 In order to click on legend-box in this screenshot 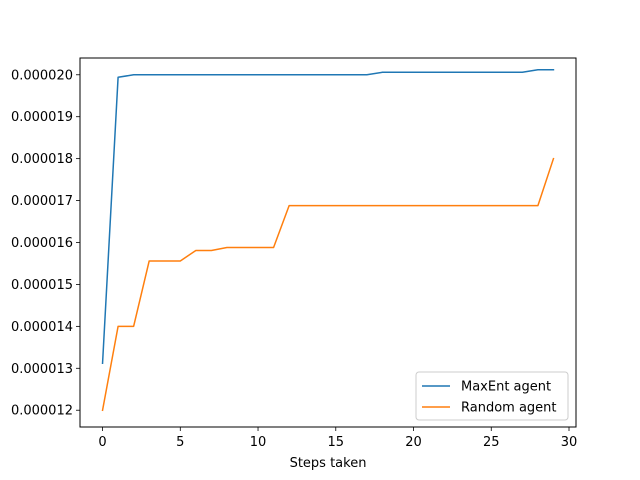, I will do `click(492, 396)`.